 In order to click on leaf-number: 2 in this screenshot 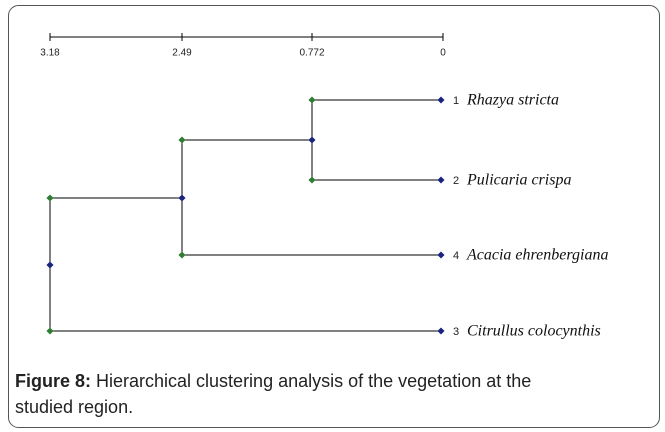, I will do `click(456, 181)`.